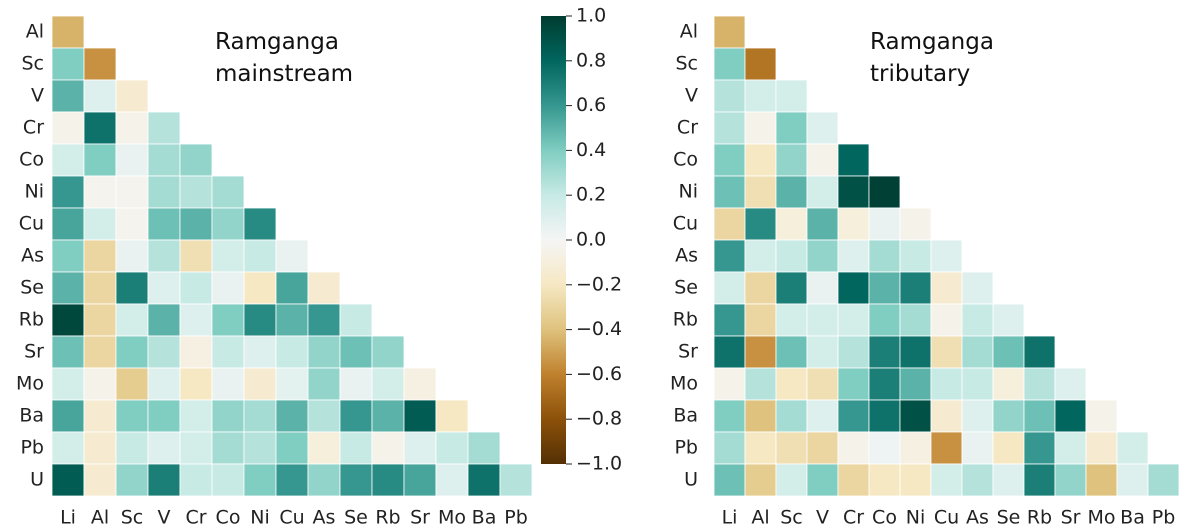 The image size is (1191, 532). Describe the element at coordinates (484, 518) in the screenshot. I see `x-tick-label: Ba` at that location.